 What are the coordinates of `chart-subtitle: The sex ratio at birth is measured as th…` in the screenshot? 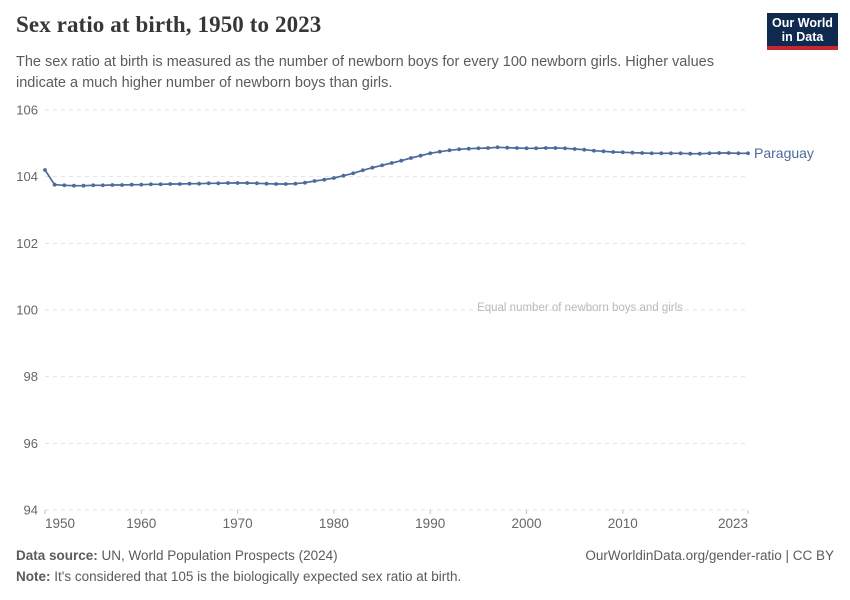 It's located at (365, 72).